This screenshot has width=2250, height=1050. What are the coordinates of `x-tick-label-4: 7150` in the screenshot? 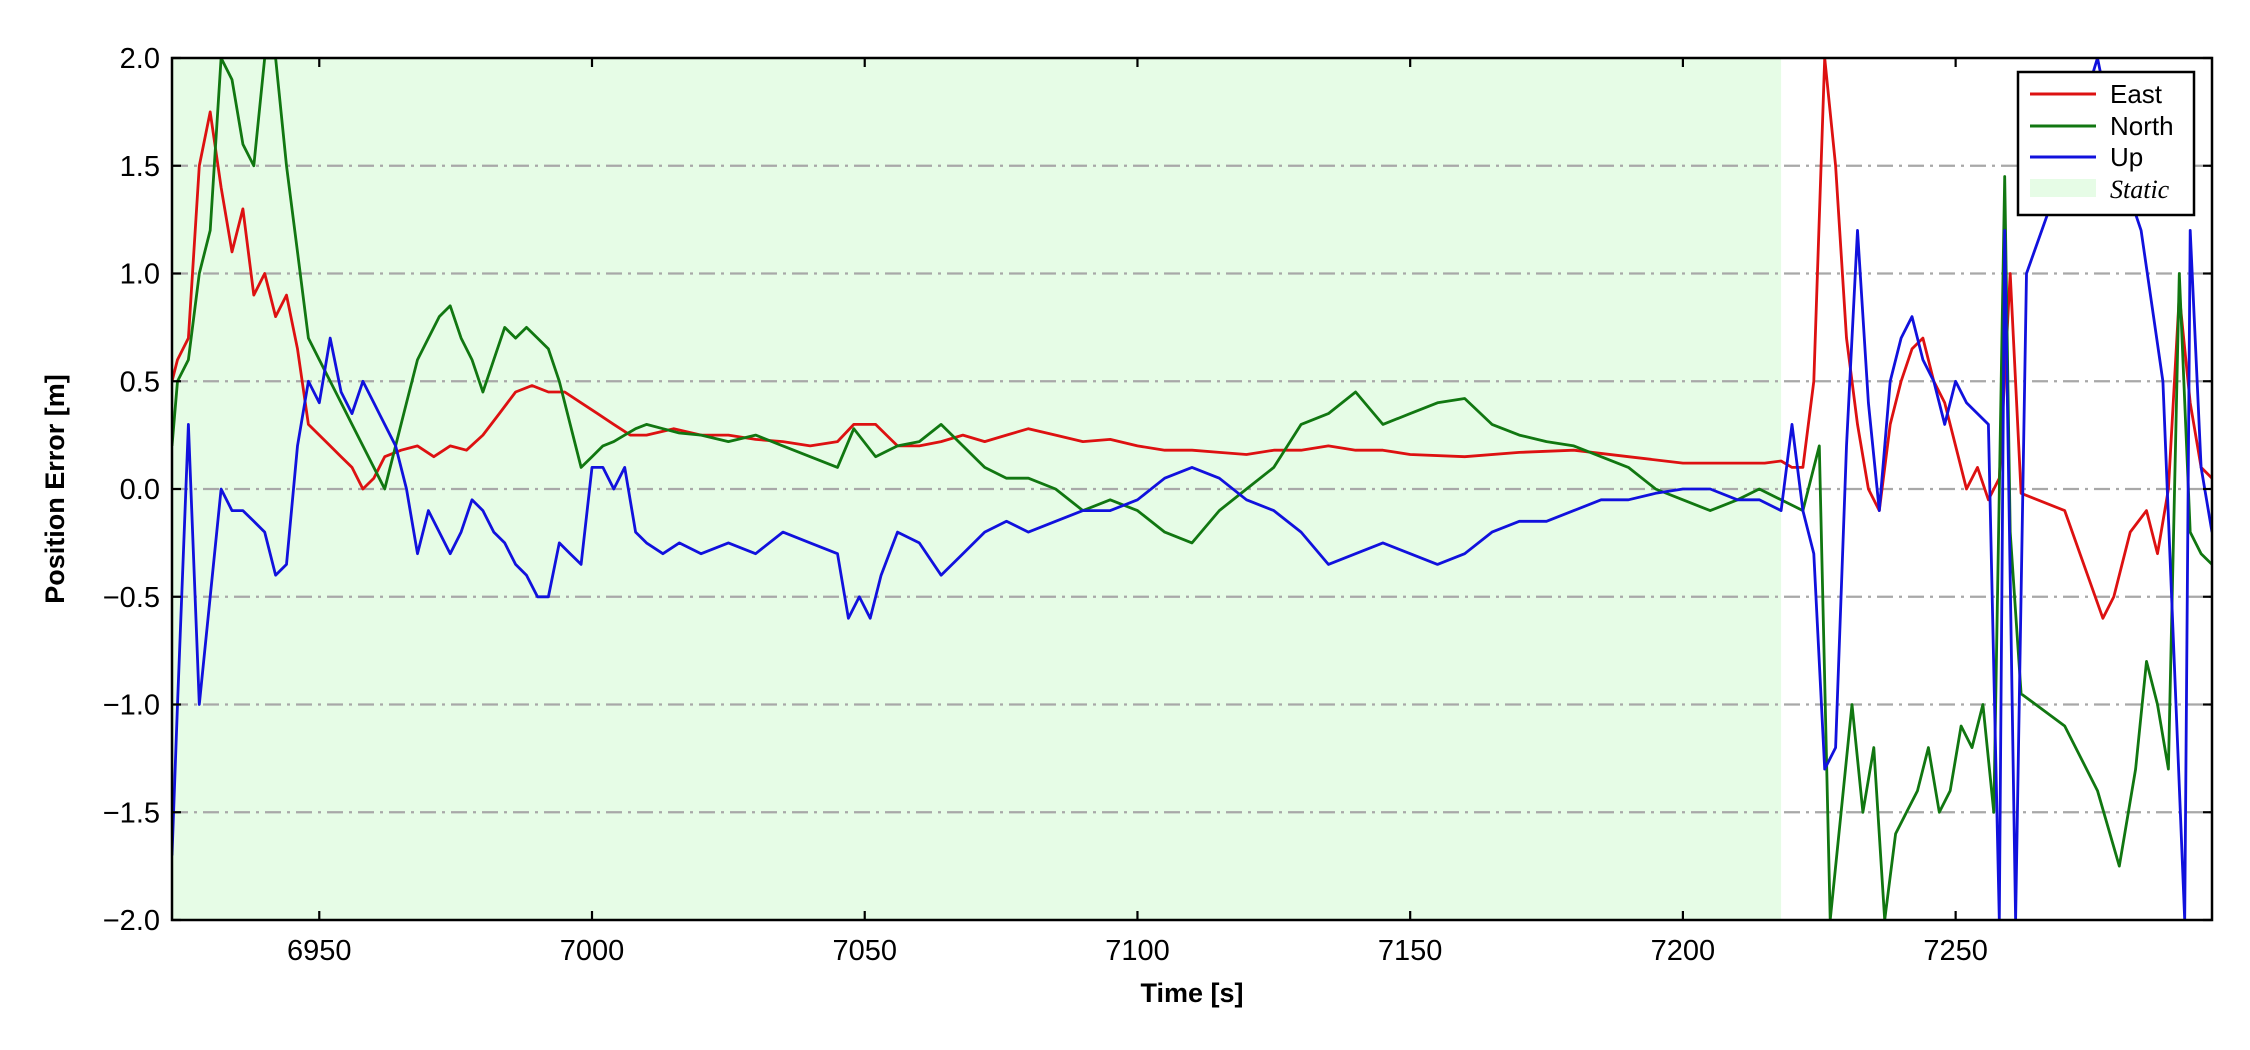 It's located at (1410, 951).